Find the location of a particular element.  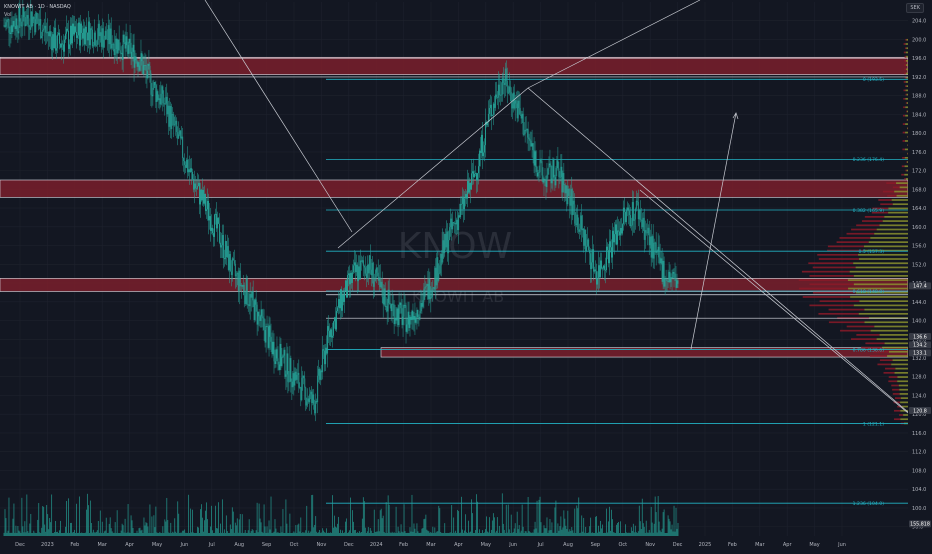

time-tick-label: Jun is located at coordinates (183, 545).